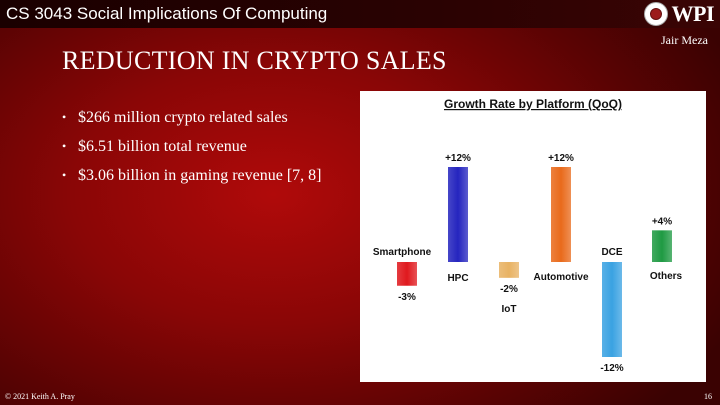 Image resolution: width=720 pixels, height=405 pixels. I want to click on bar-smartphone, so click(407, 274).